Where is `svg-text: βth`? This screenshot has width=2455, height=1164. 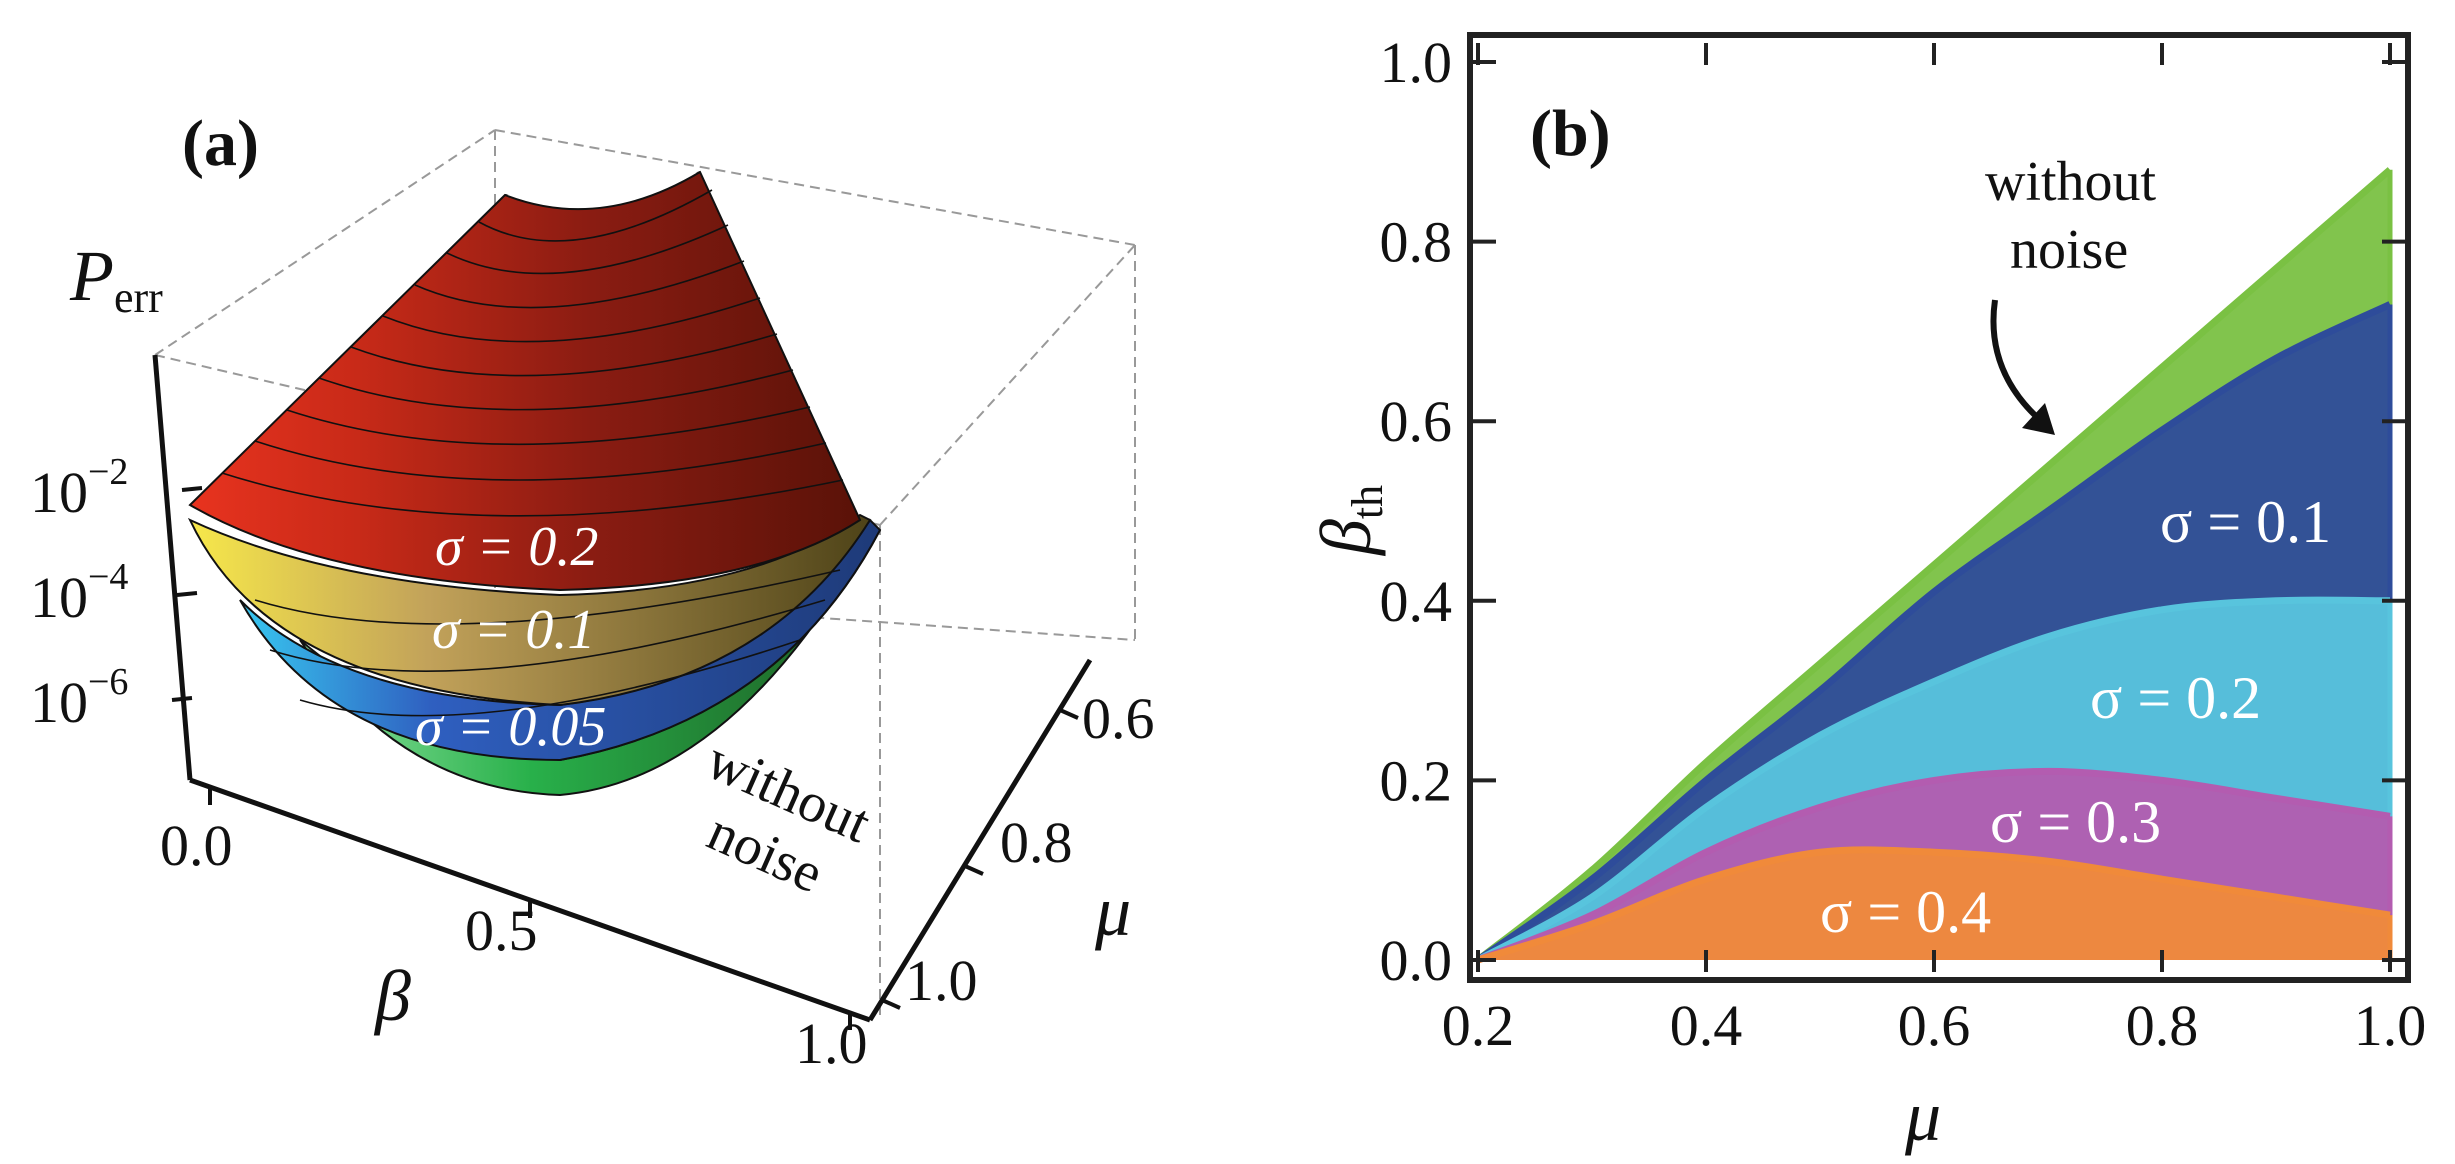
svg-text: βth is located at coordinates (1349, 521).